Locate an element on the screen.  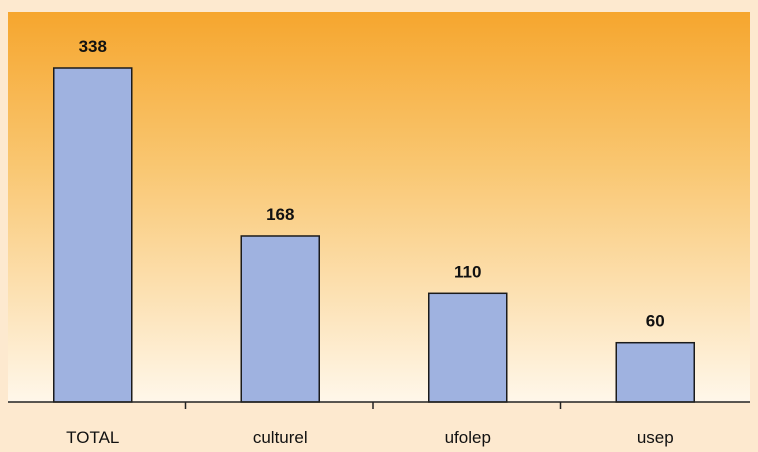
value-label-ufolep: 110 is located at coordinates (467, 271).